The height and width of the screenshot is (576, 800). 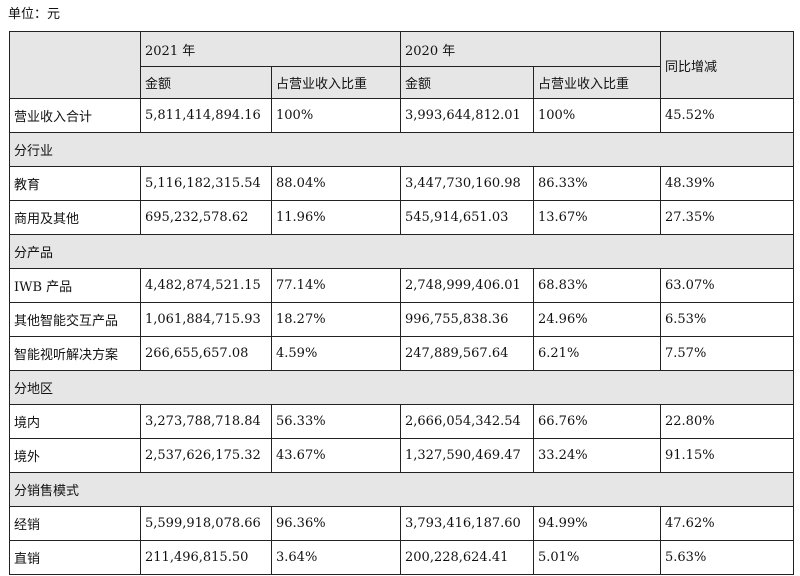 I want to click on total-yoy: 45.52%, so click(x=727, y=115).